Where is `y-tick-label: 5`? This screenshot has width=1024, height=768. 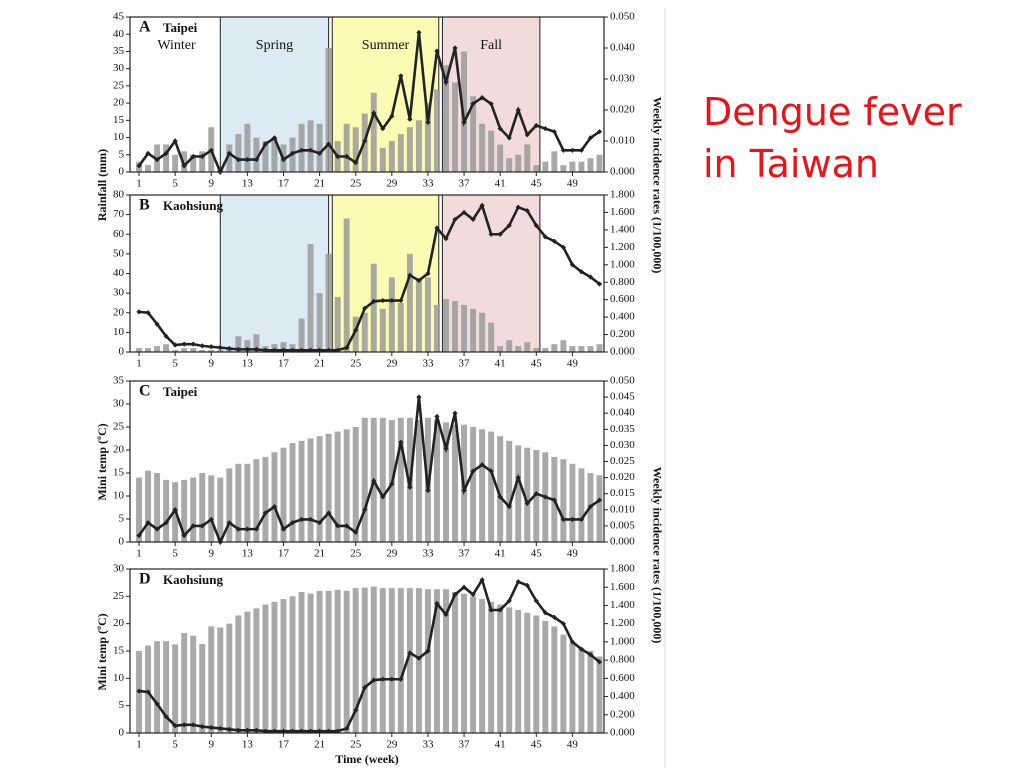
y-tick-label: 5 is located at coordinates (122, 519).